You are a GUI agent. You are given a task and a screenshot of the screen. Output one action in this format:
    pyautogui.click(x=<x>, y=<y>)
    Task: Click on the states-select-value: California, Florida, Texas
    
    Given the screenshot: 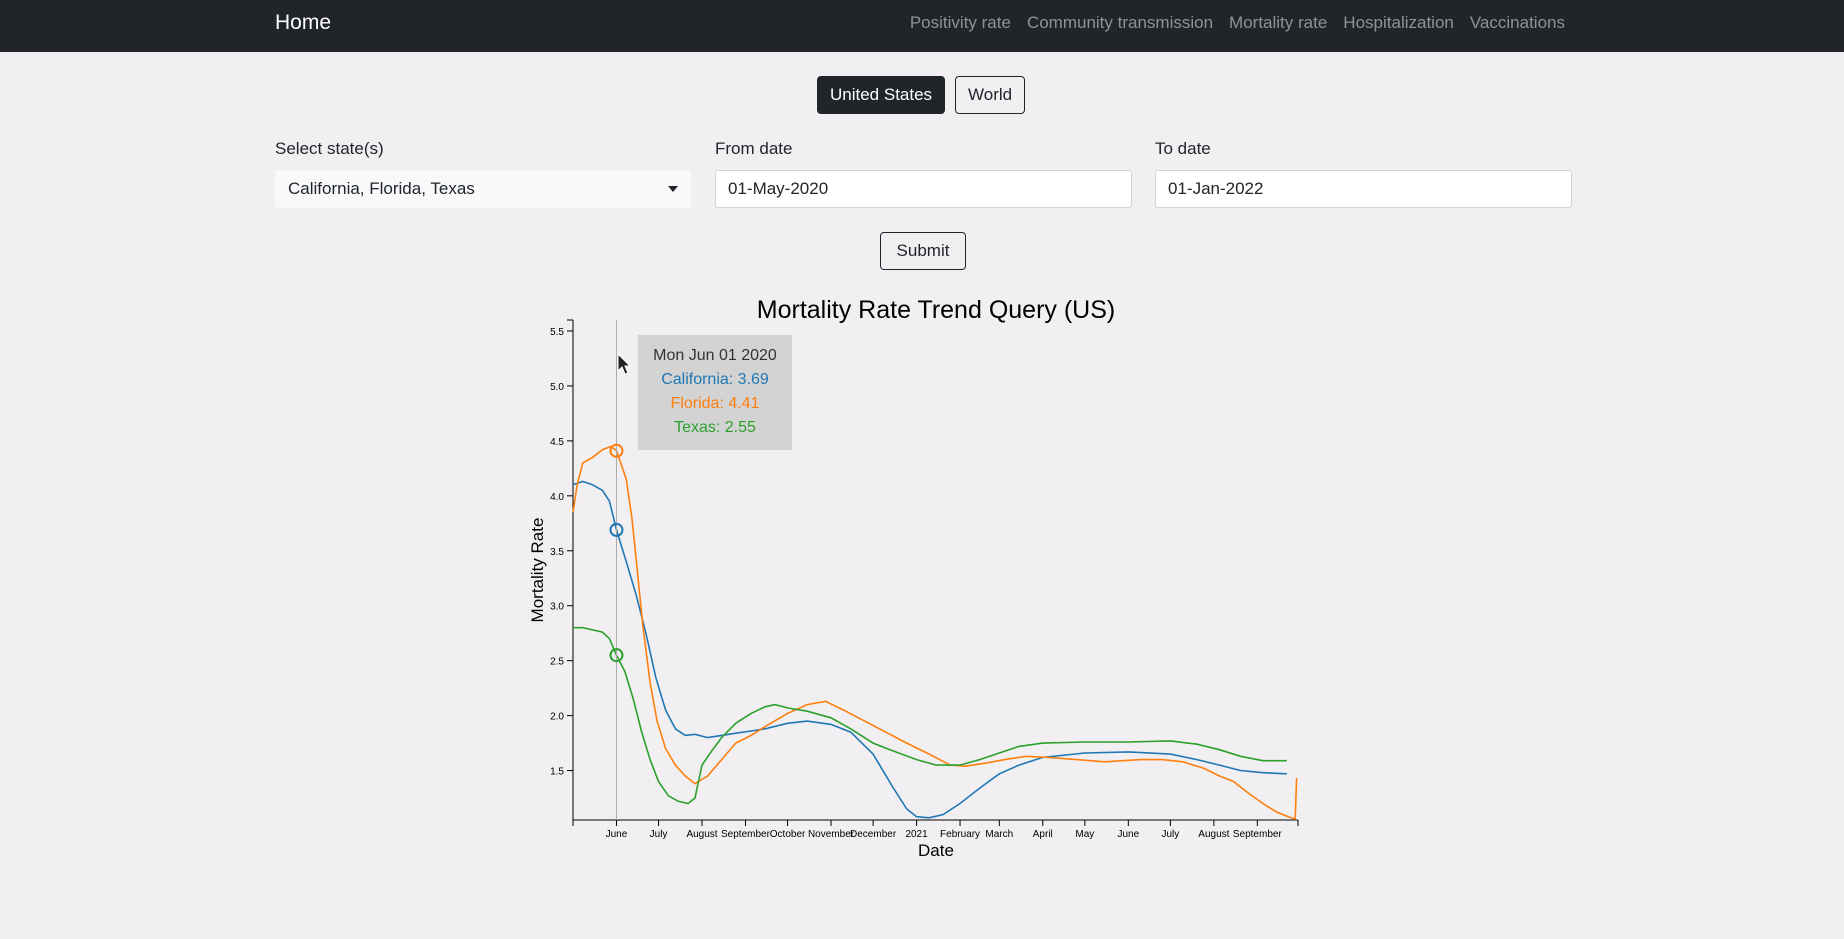 What is the action you would take?
    pyautogui.click(x=381, y=188)
    